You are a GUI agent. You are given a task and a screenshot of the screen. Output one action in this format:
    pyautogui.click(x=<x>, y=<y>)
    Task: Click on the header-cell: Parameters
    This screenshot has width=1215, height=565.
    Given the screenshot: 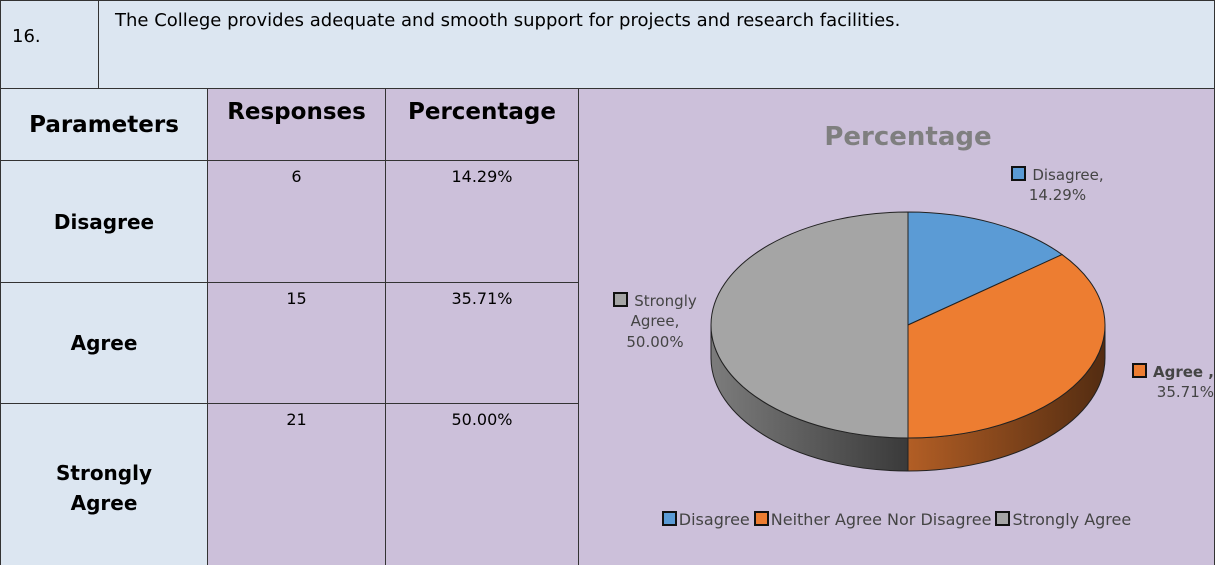 What is the action you would take?
    pyautogui.click(x=104, y=124)
    